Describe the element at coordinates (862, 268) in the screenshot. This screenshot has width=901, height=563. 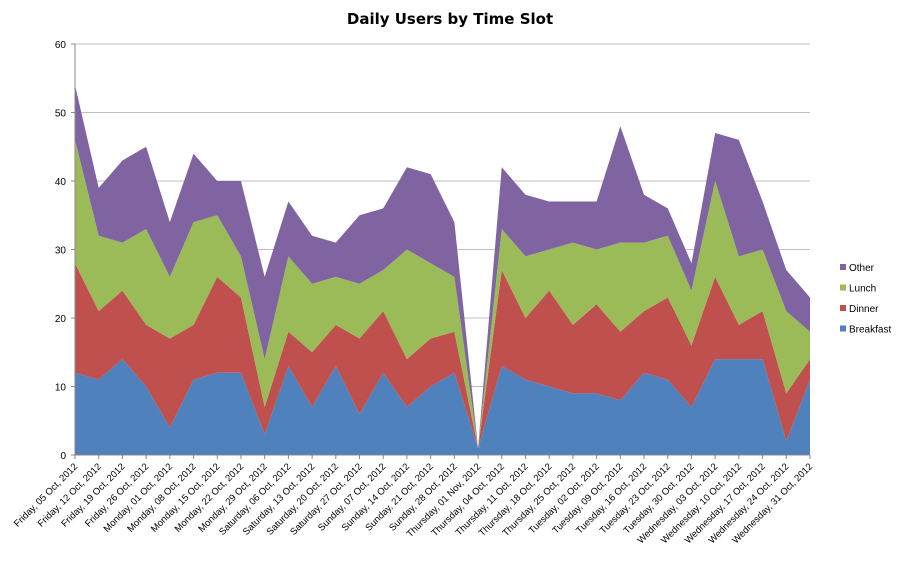
I see `legend-label: Other` at that location.